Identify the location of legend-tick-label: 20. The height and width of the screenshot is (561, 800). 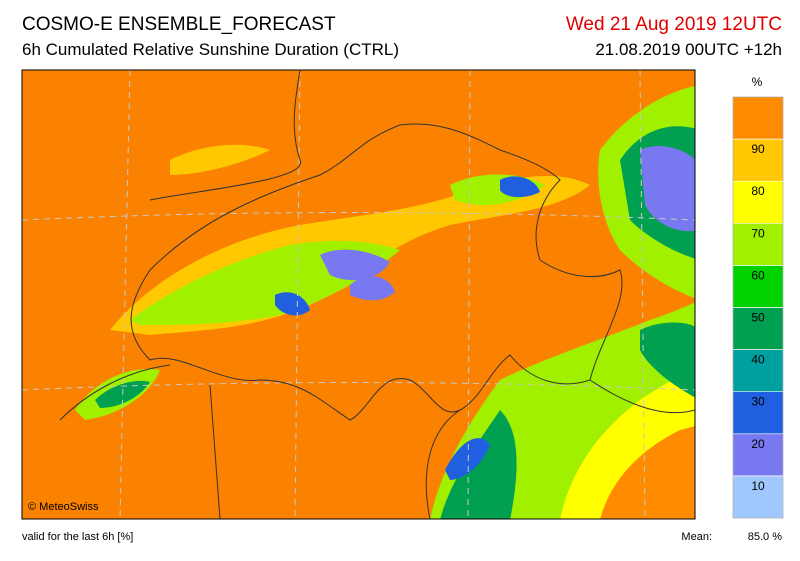
(758, 444).